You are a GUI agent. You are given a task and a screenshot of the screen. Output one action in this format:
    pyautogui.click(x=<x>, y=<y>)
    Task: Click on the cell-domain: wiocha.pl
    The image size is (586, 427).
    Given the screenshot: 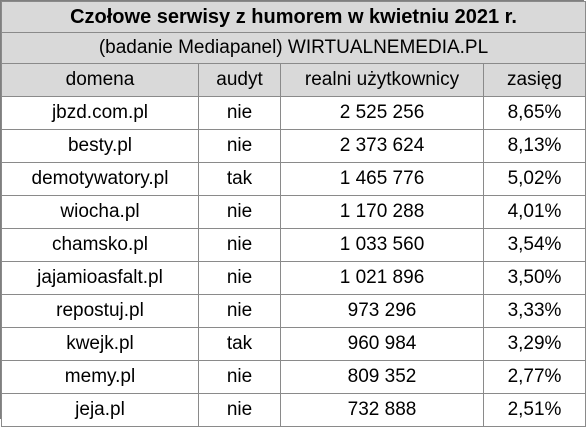 What is the action you would take?
    pyautogui.click(x=100, y=212)
    